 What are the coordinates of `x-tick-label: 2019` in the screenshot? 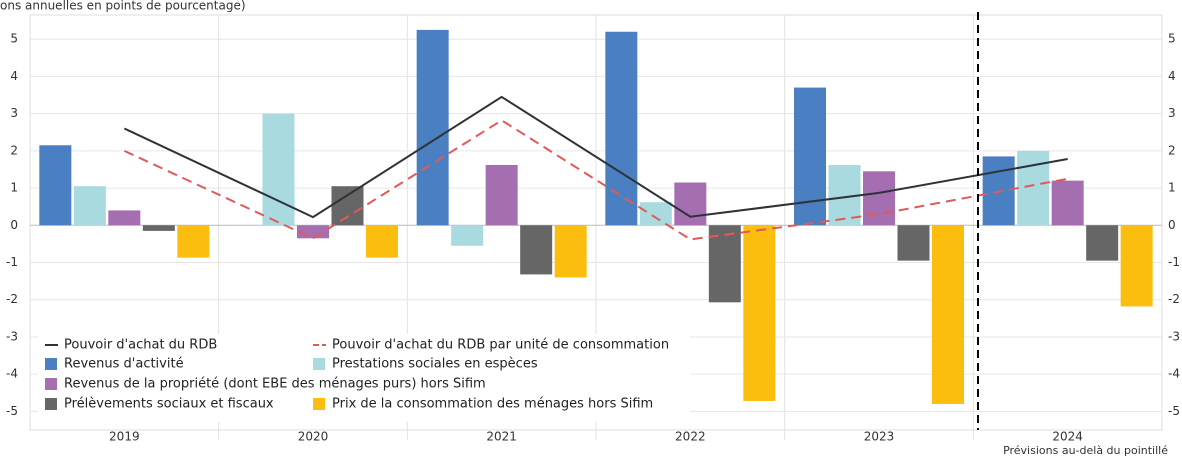 It's located at (124, 437).